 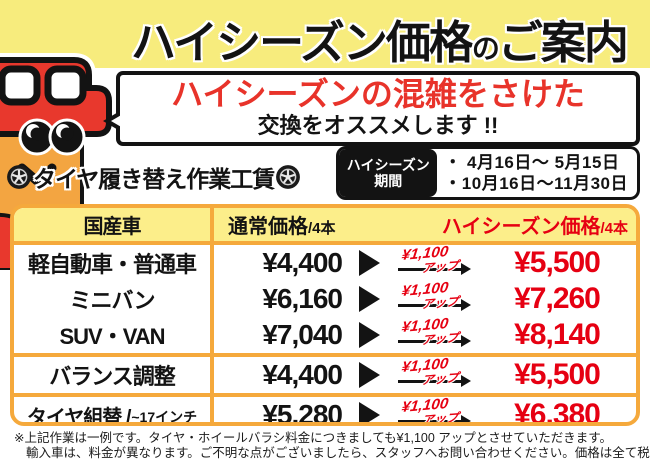 What do you see at coordinates (378, 94) in the screenshot?
I see `bubble-headline: ハイシーズンの混雑をさけた` at bounding box center [378, 94].